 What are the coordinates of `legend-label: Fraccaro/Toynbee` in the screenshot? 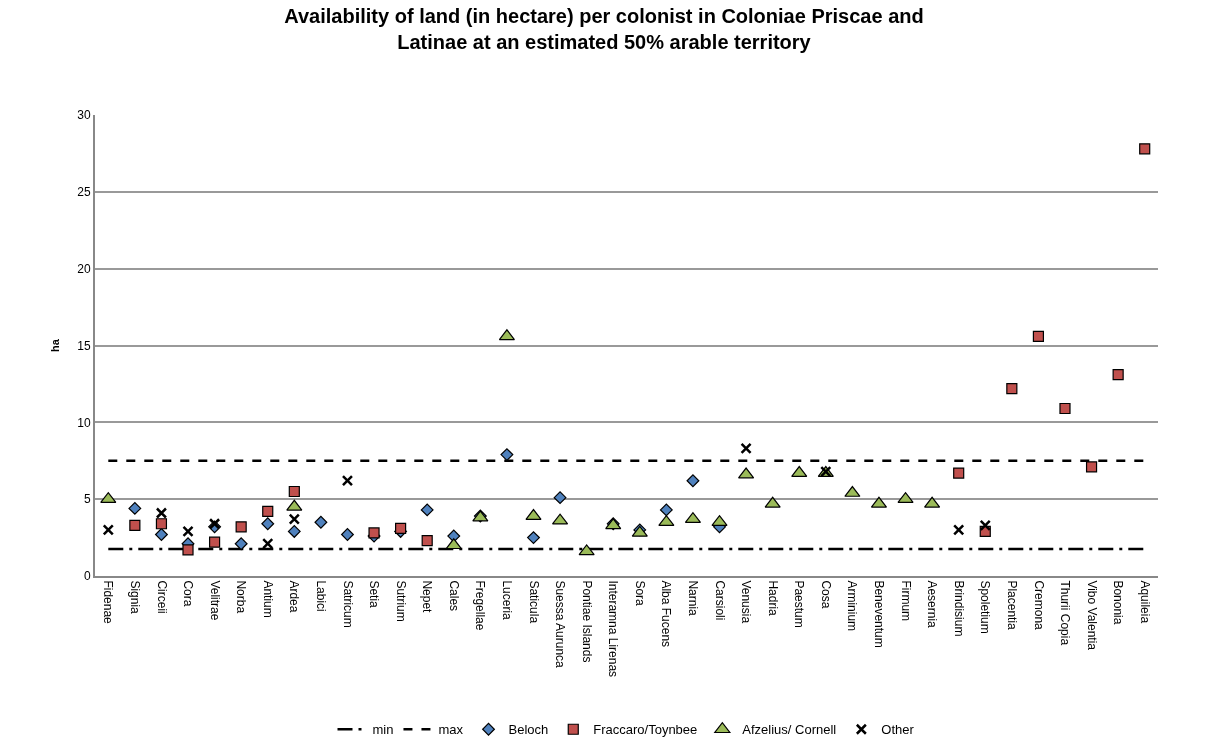 It's located at (645, 730).